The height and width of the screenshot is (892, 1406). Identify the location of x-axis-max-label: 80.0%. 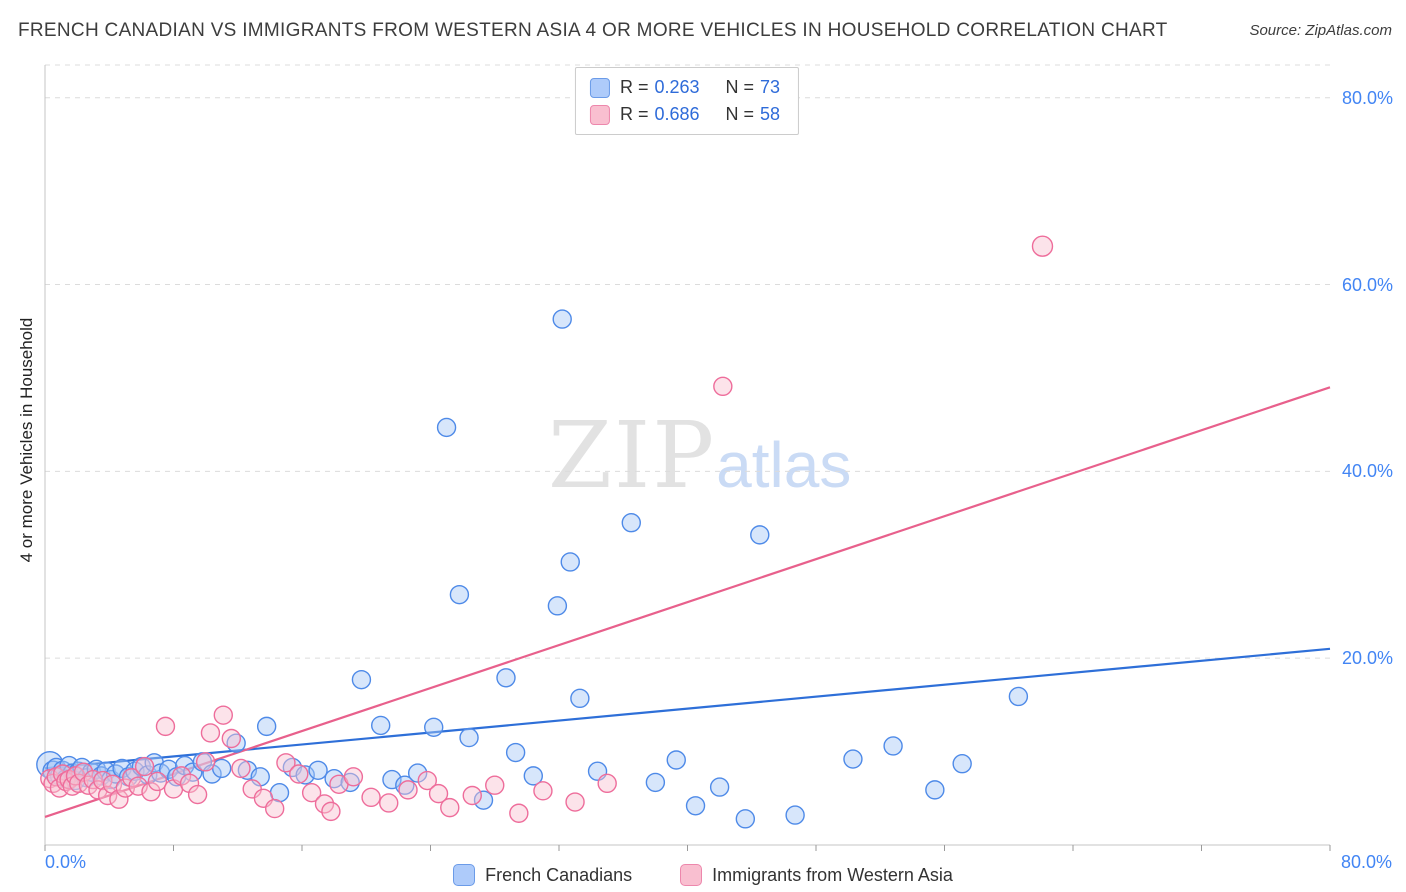
(1366, 862).